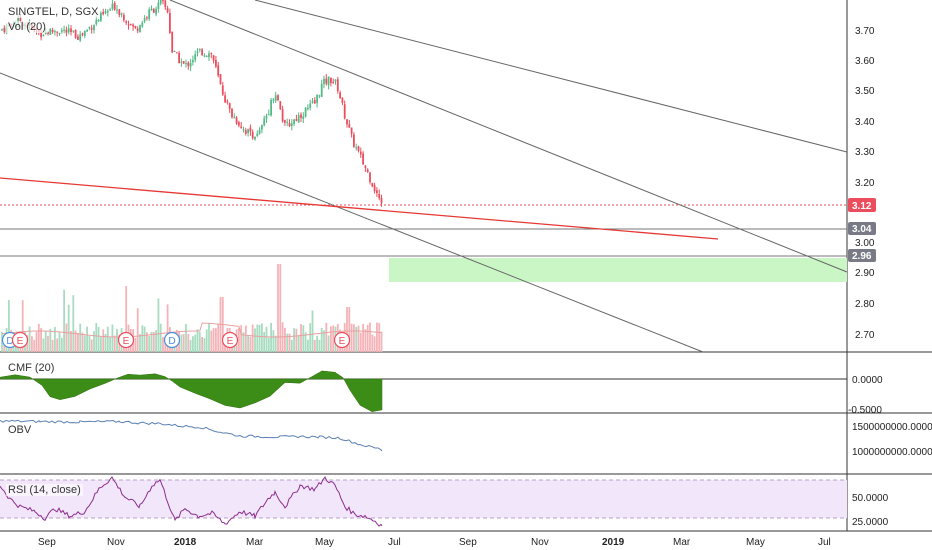 The image size is (932, 550). What do you see at coordinates (862, 228) in the screenshot?
I see `level-badge-3.04` at bounding box center [862, 228].